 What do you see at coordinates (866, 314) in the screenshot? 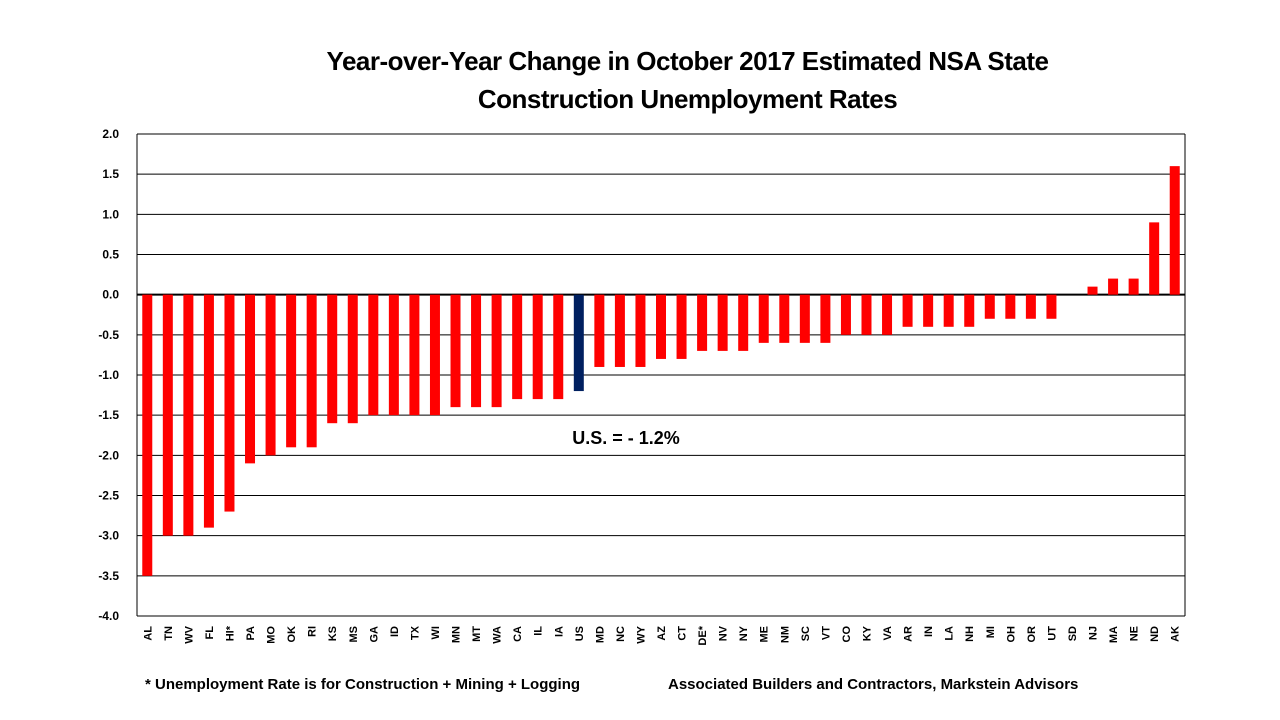
I see `bar-KY` at bounding box center [866, 314].